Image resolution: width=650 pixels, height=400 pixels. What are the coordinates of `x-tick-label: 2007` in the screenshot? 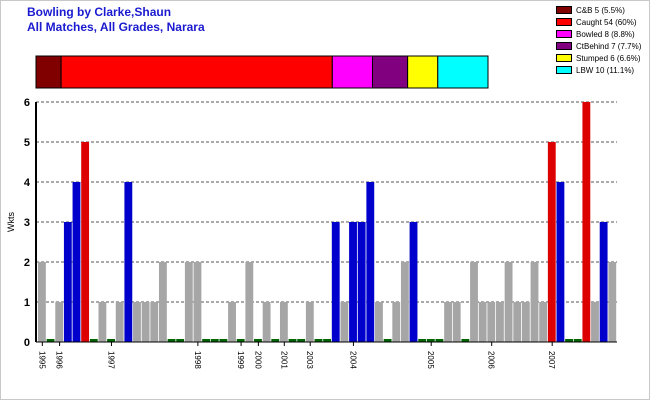 It's located at (551, 360).